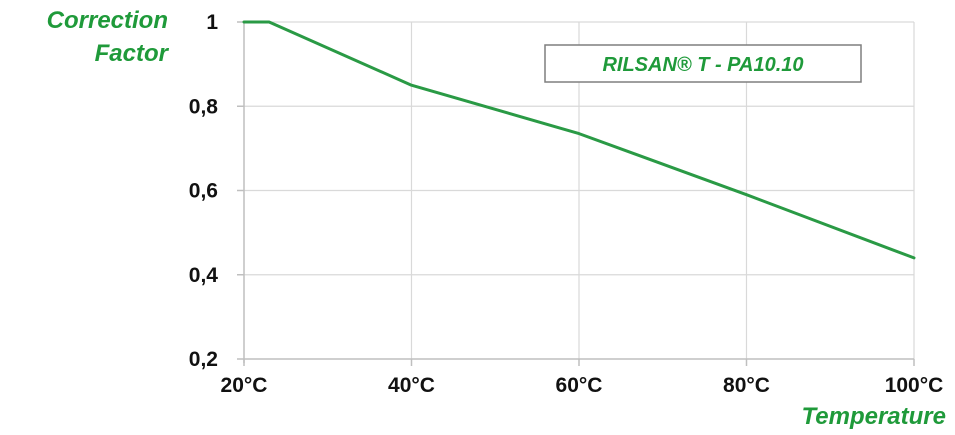 The image size is (955, 435). I want to click on legend-box, so click(703, 63).